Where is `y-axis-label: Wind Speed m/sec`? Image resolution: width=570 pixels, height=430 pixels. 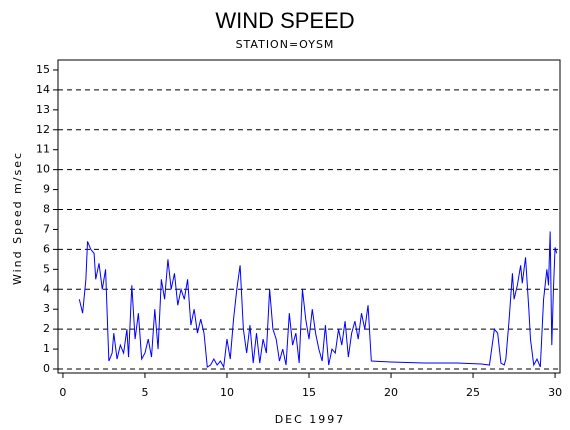 y-axis-label: Wind Speed m/sec is located at coordinates (17, 218).